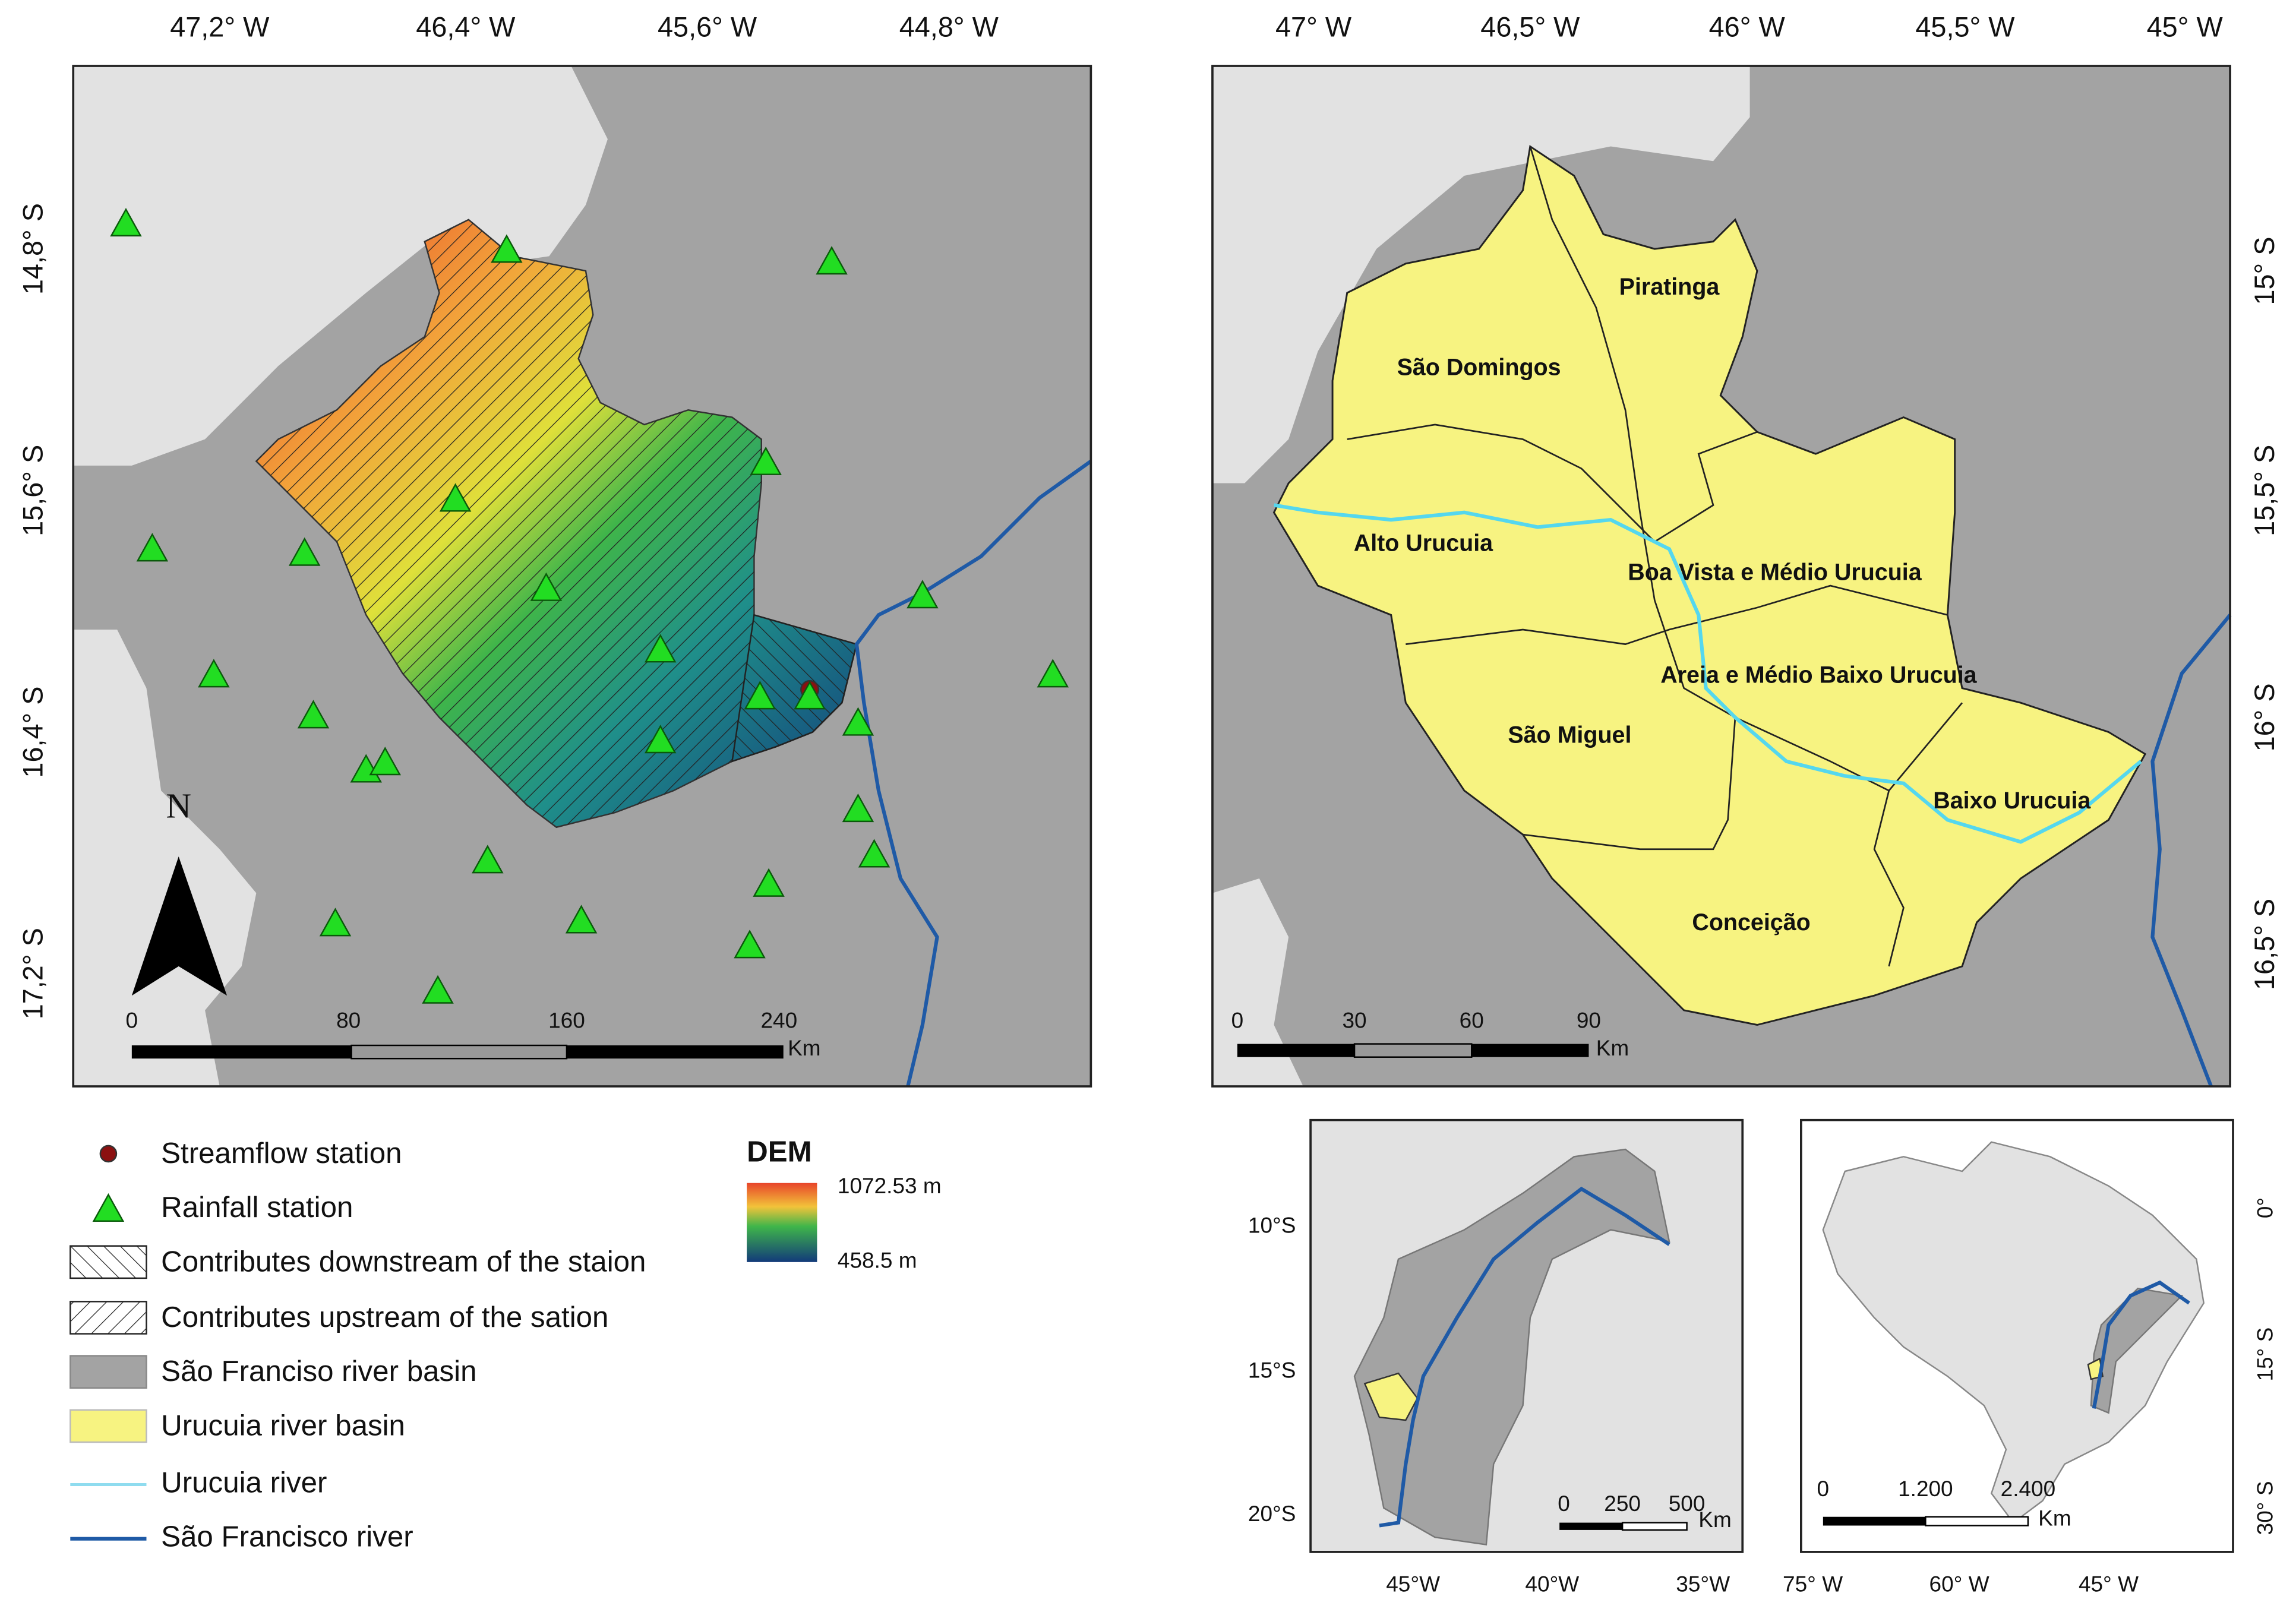  I want to click on scale-label: 250, so click(1623, 1503).